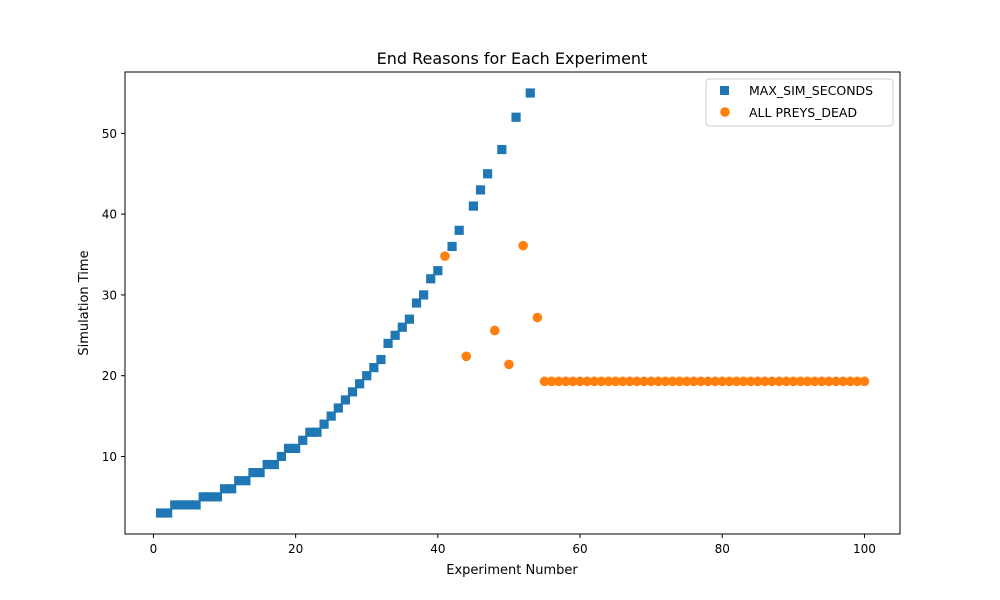 This screenshot has width=1000, height=600. I want to click on legend-label-max-sim-seconds: MAX_SIM_SECONDS, so click(811, 90).